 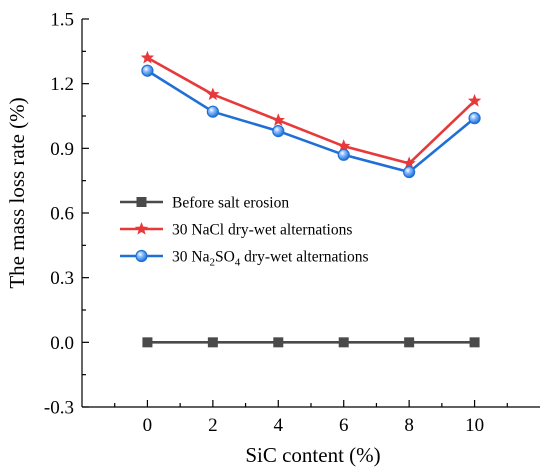 I want to click on legend-label: 30 Na2SO4 dry-wet alternations, so click(x=270, y=259).